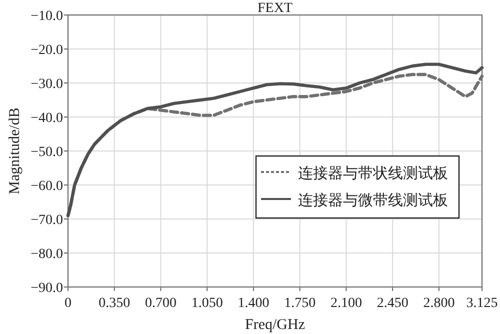 This screenshot has height=334, width=500. I want to click on x-tick-label: 0.350, so click(114, 303).